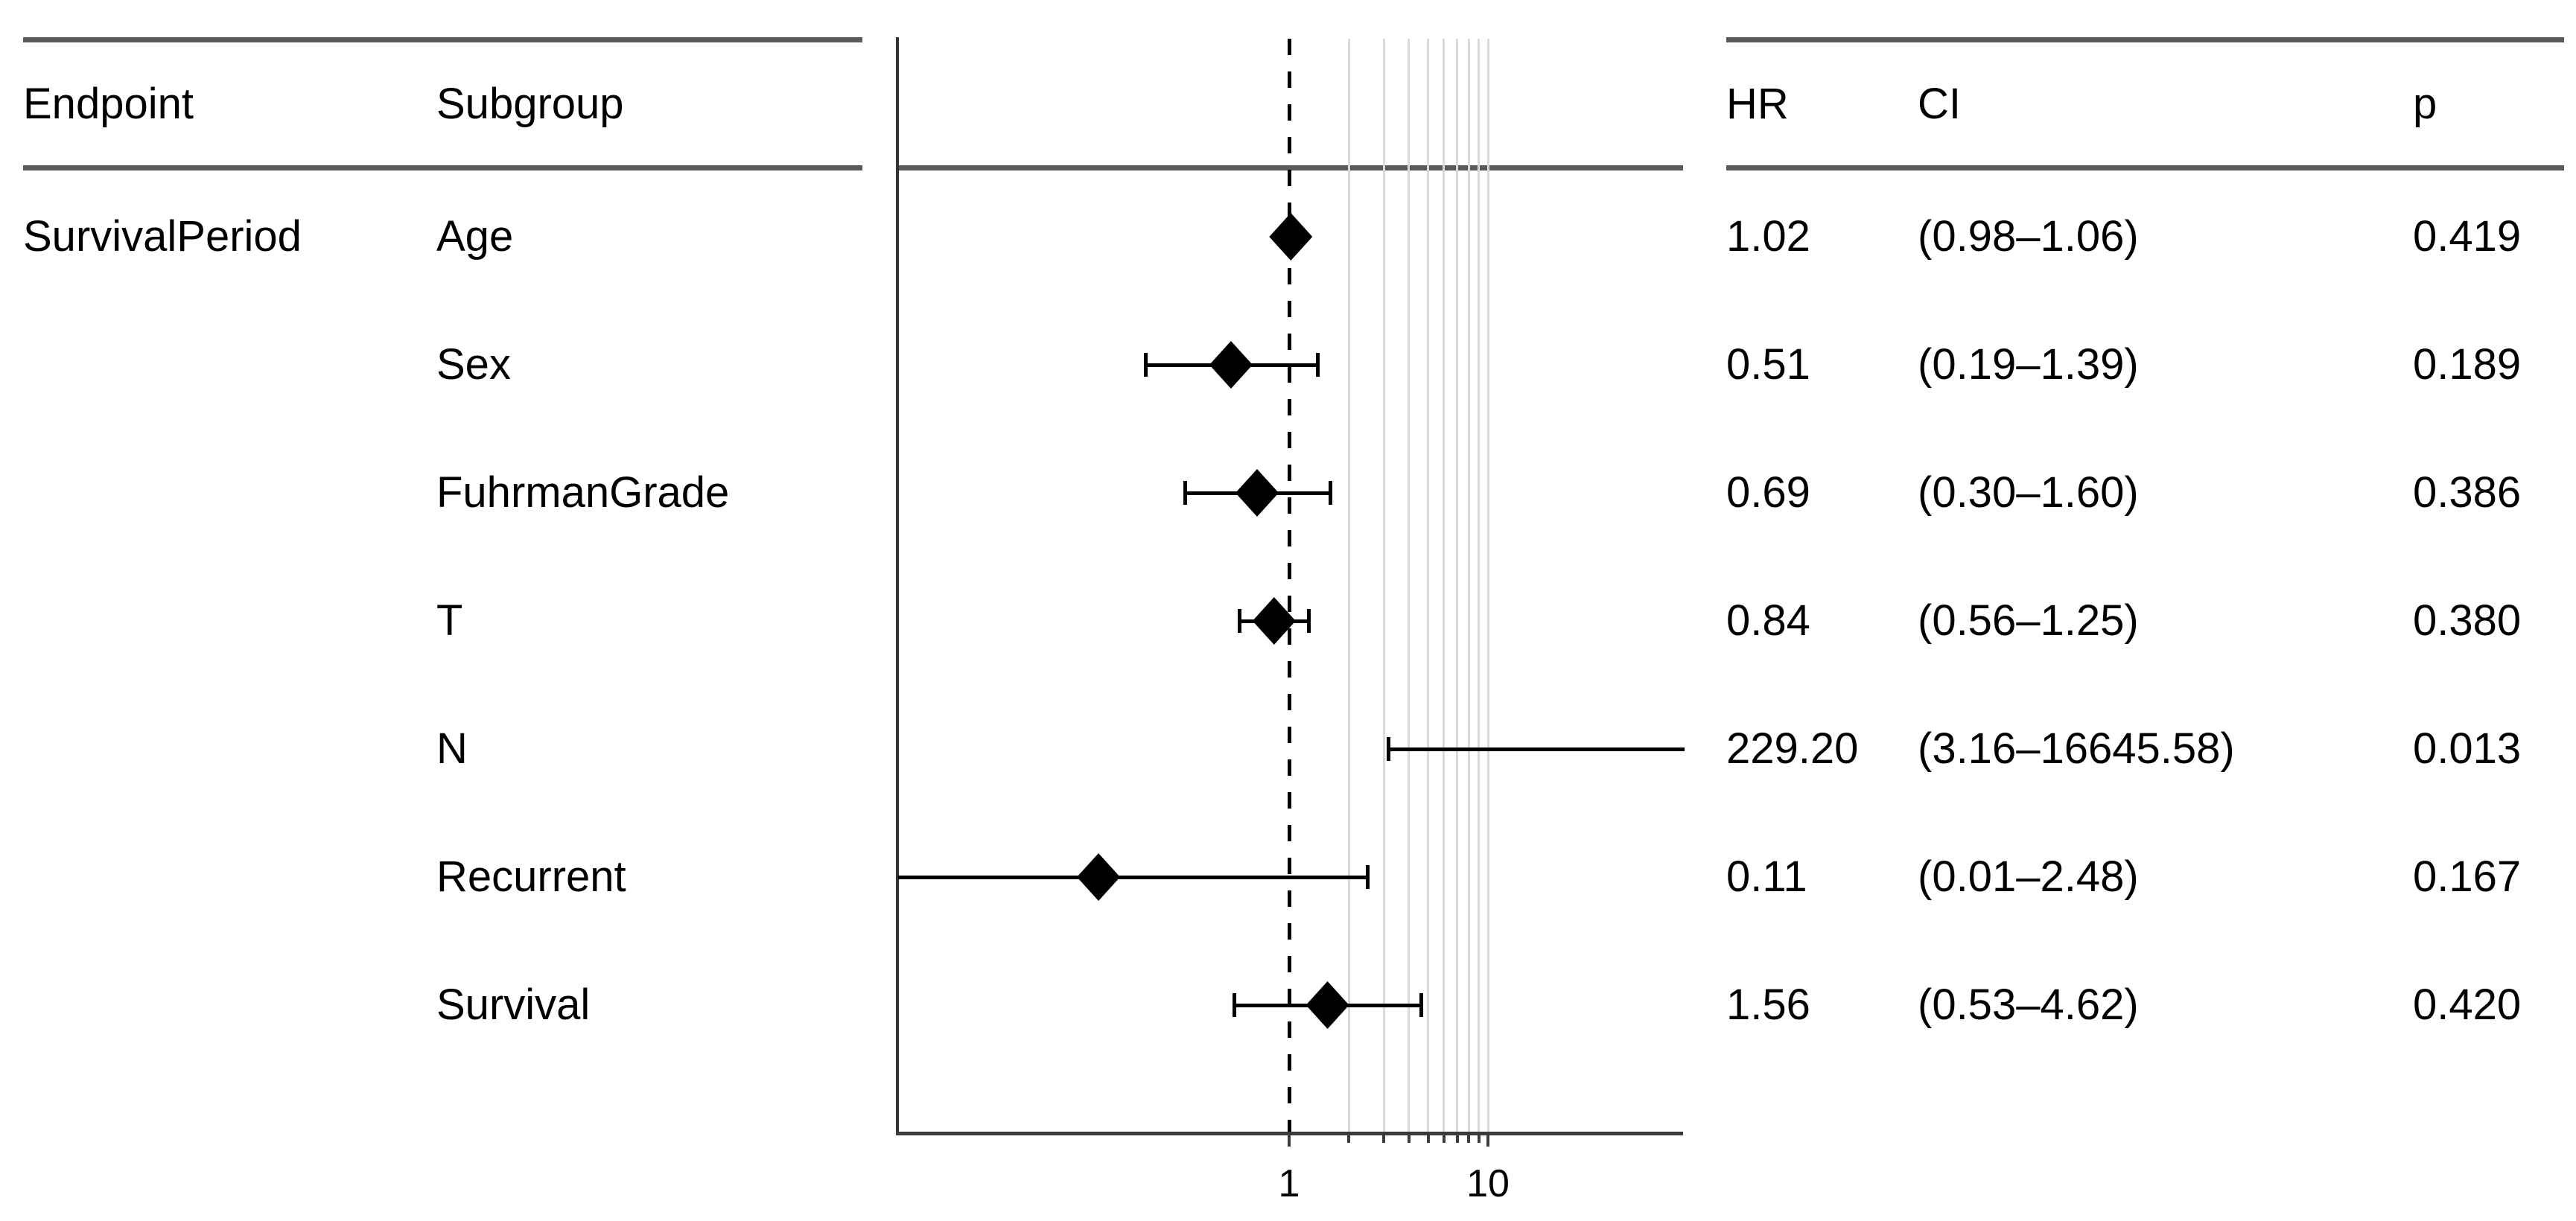 The height and width of the screenshot is (1221, 2576). I want to click on hr-value: 1.56, so click(1768, 1005).